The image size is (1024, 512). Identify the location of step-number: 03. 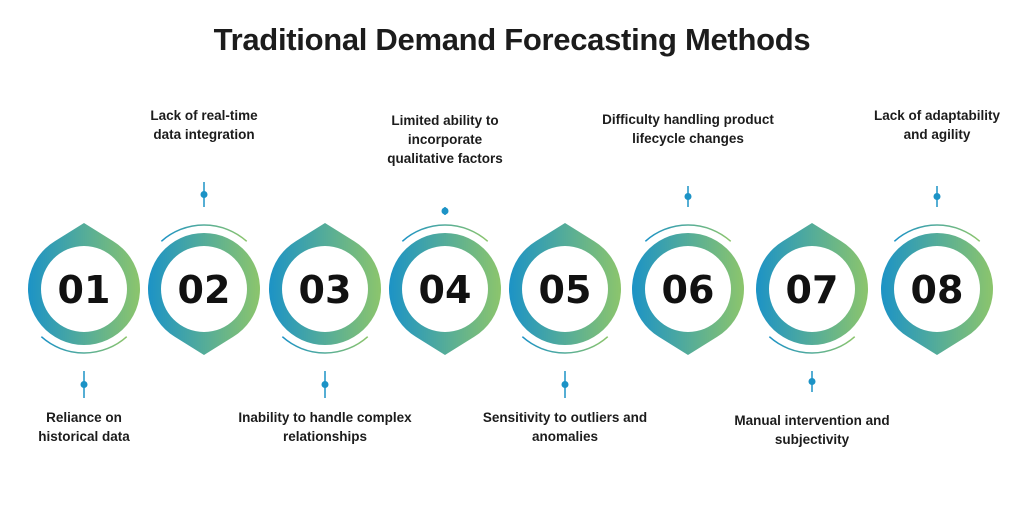
(325, 290).